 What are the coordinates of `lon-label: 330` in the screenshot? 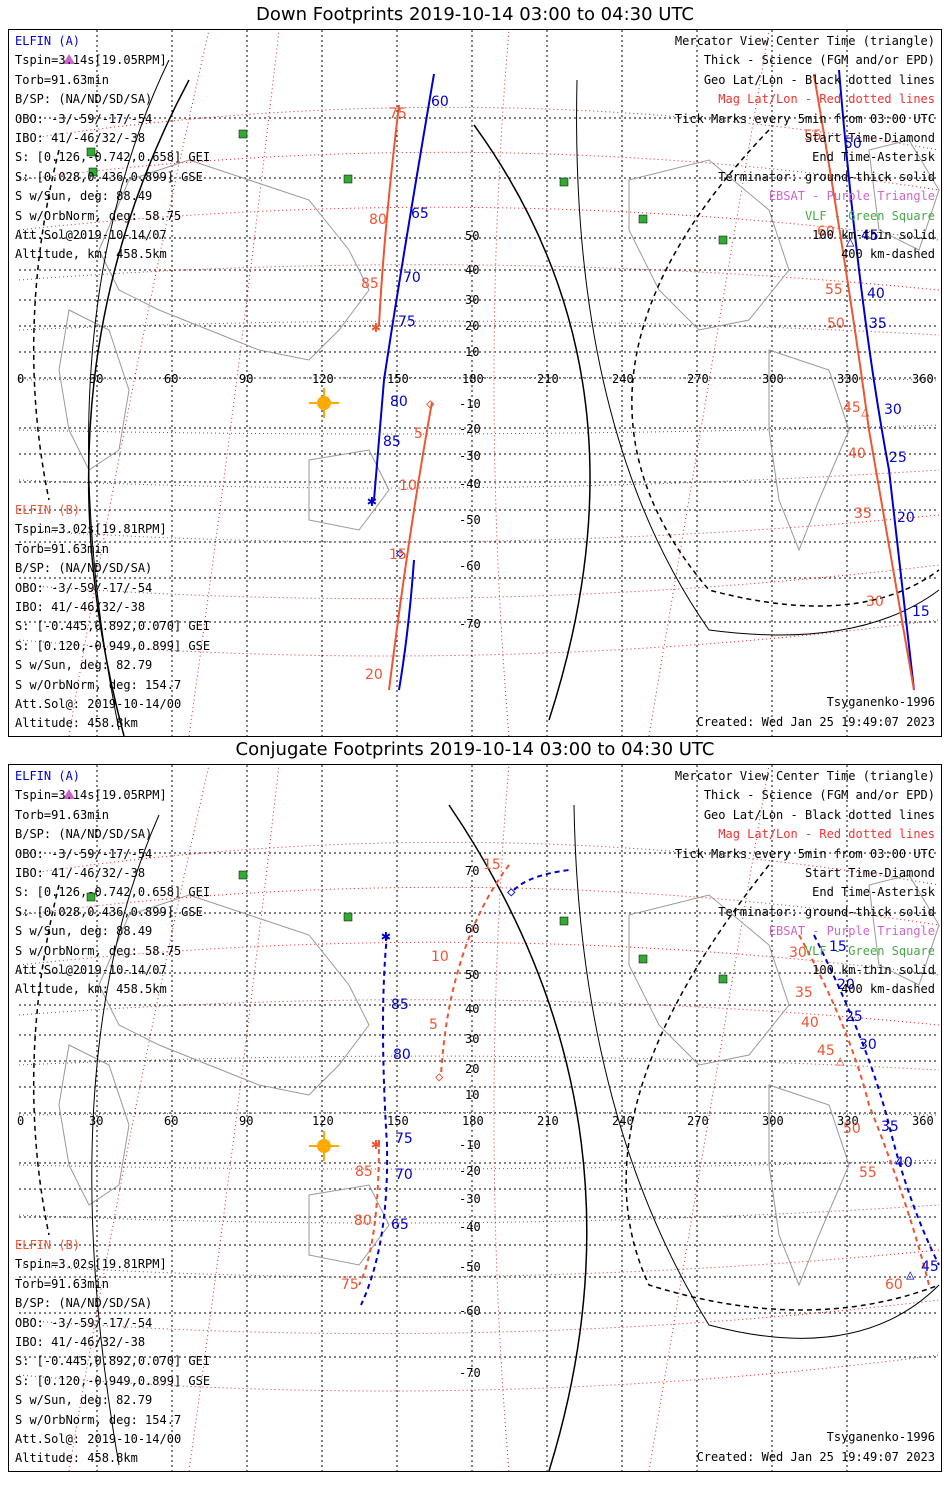 It's located at (848, 1121).